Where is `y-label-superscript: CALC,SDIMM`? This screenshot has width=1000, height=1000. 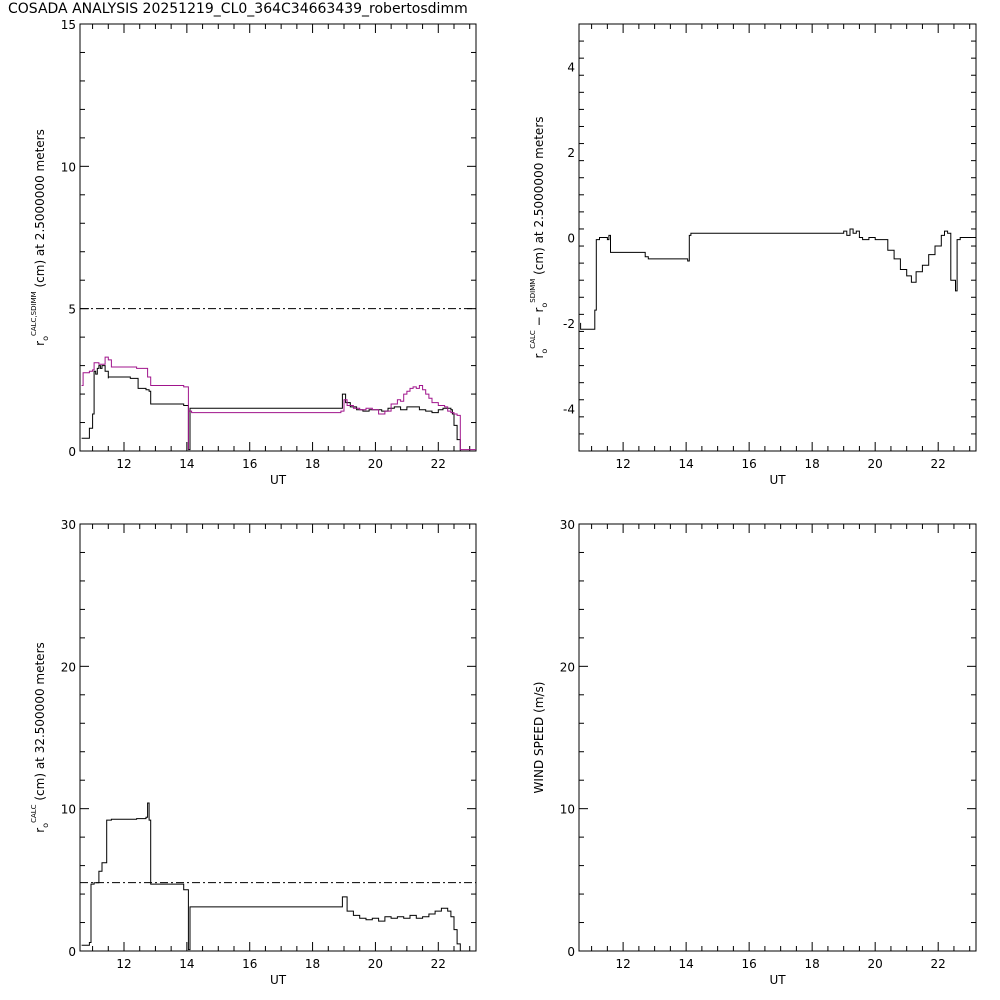
y-label-superscript: CALC,SDIMM is located at coordinates (34, 313).